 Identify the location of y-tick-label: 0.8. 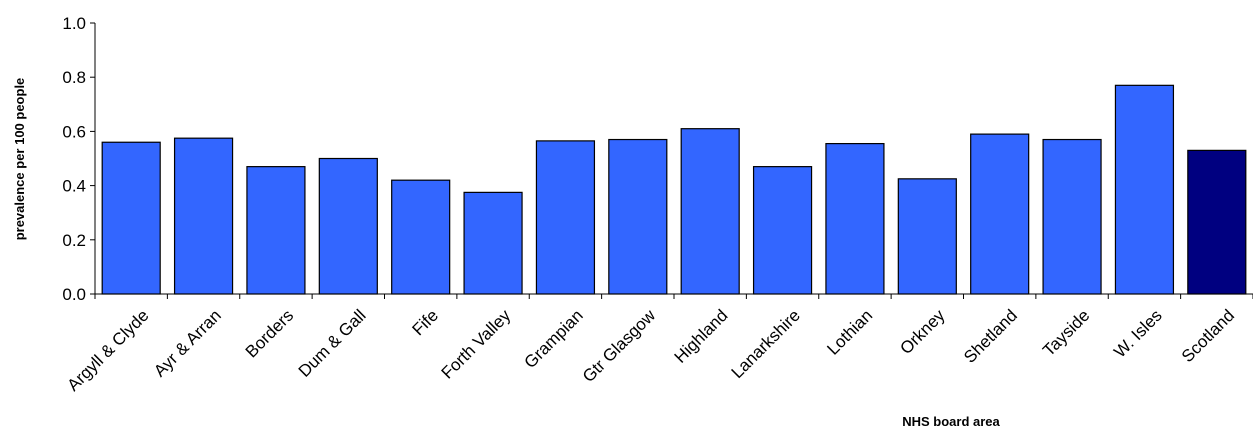
(74, 77).